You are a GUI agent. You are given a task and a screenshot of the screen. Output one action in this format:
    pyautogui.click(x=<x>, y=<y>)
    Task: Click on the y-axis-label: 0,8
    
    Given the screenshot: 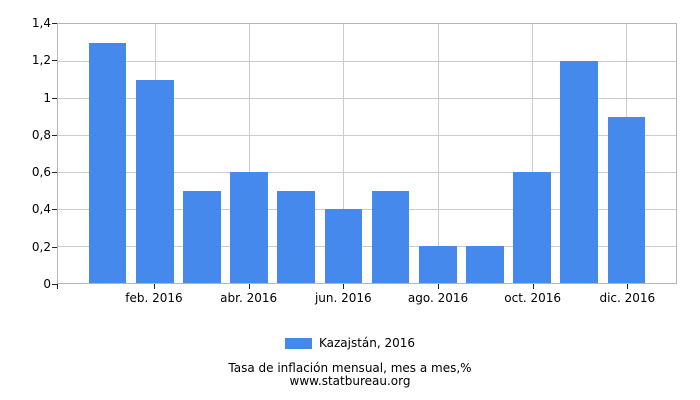 What is the action you would take?
    pyautogui.click(x=41, y=134)
    